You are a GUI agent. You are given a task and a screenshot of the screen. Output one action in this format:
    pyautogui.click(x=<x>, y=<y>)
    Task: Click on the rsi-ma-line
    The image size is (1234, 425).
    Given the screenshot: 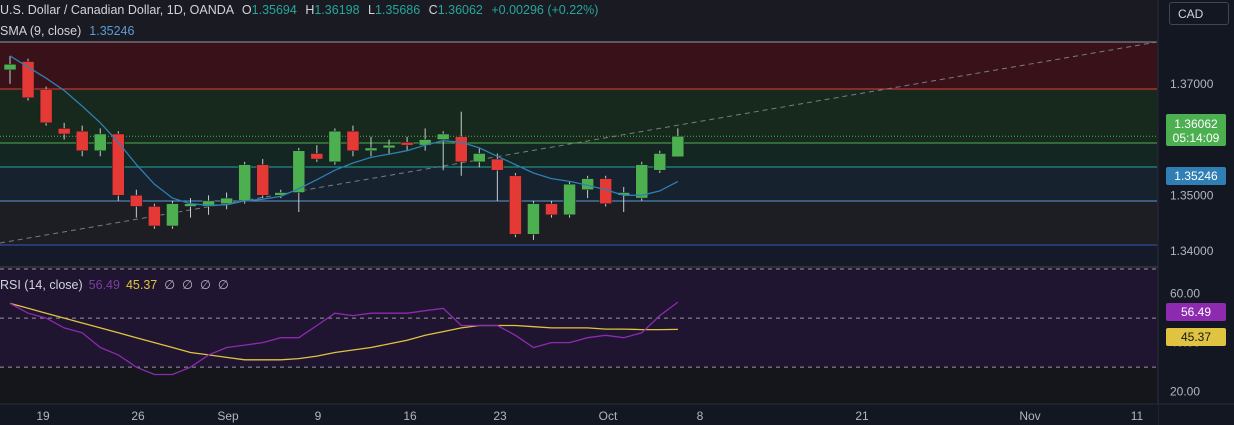 What is the action you would take?
    pyautogui.click(x=343, y=331)
    